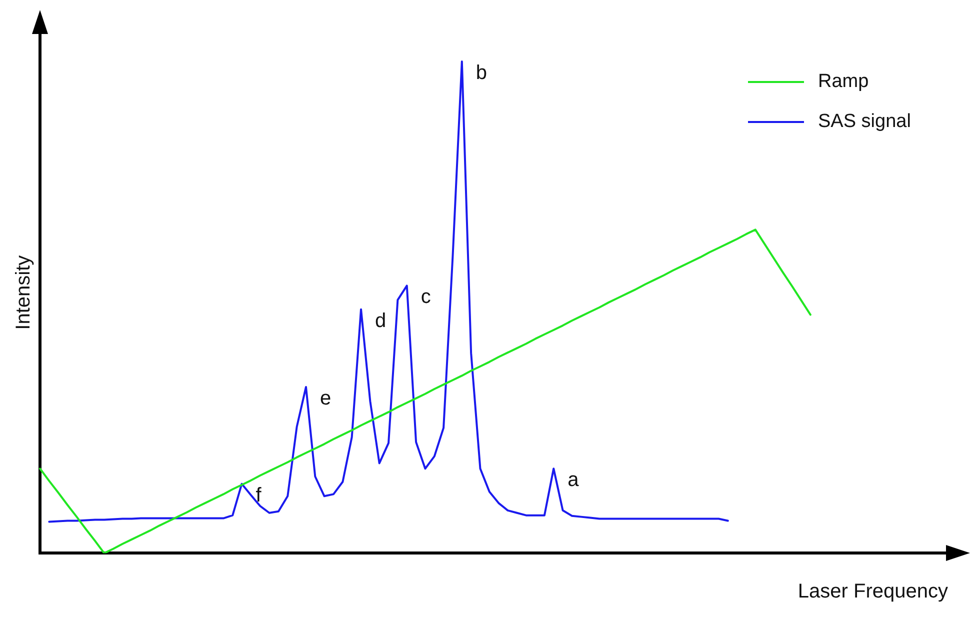 This screenshot has width=977, height=625. I want to click on legend-label: Ramp, so click(843, 81).